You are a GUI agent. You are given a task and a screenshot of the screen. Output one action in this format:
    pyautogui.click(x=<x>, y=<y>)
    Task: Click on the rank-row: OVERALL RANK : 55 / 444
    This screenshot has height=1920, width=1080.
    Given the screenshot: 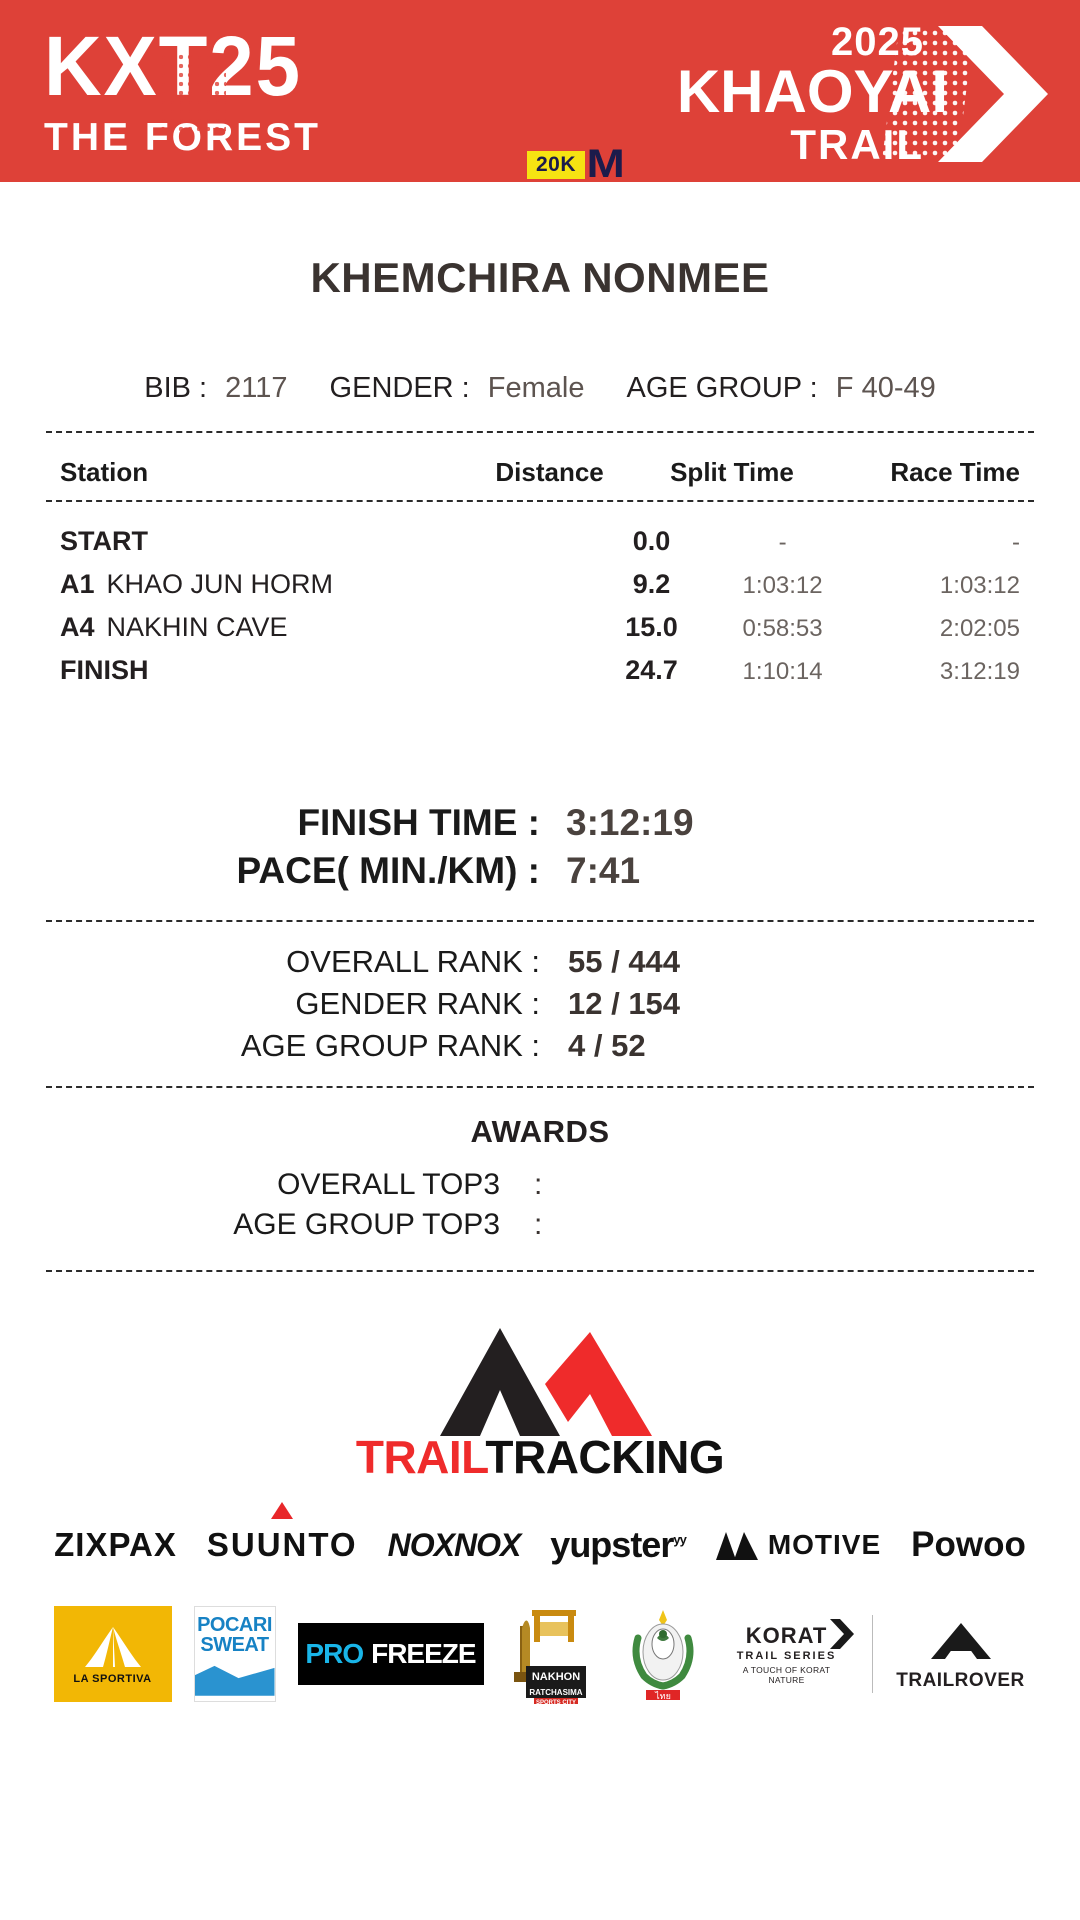 What is the action you would take?
    pyautogui.click(x=540, y=962)
    